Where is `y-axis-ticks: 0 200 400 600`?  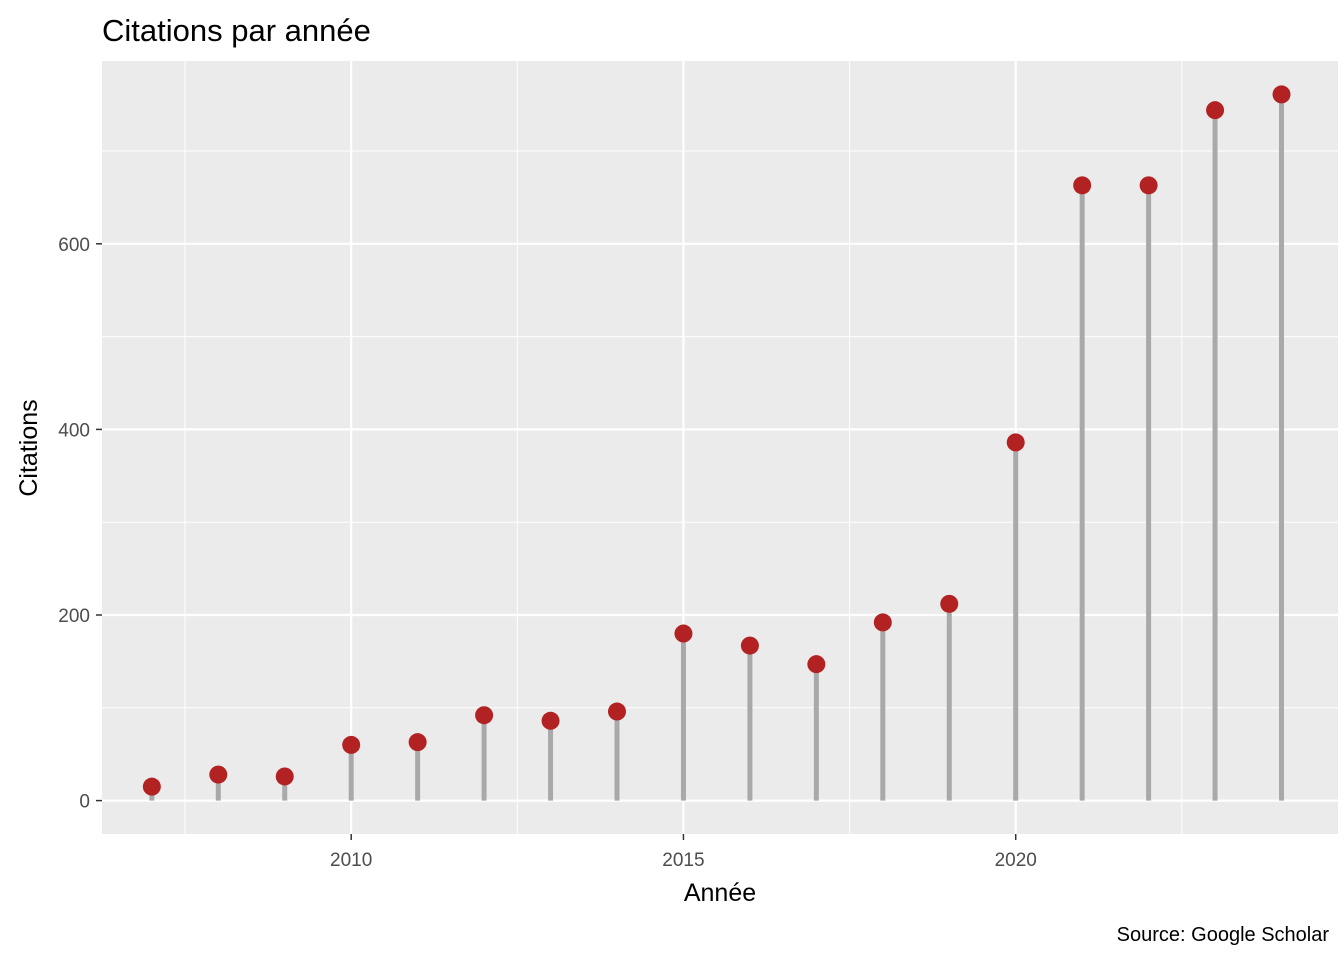 y-axis-ticks: 0 200 400 600 is located at coordinates (80, 524).